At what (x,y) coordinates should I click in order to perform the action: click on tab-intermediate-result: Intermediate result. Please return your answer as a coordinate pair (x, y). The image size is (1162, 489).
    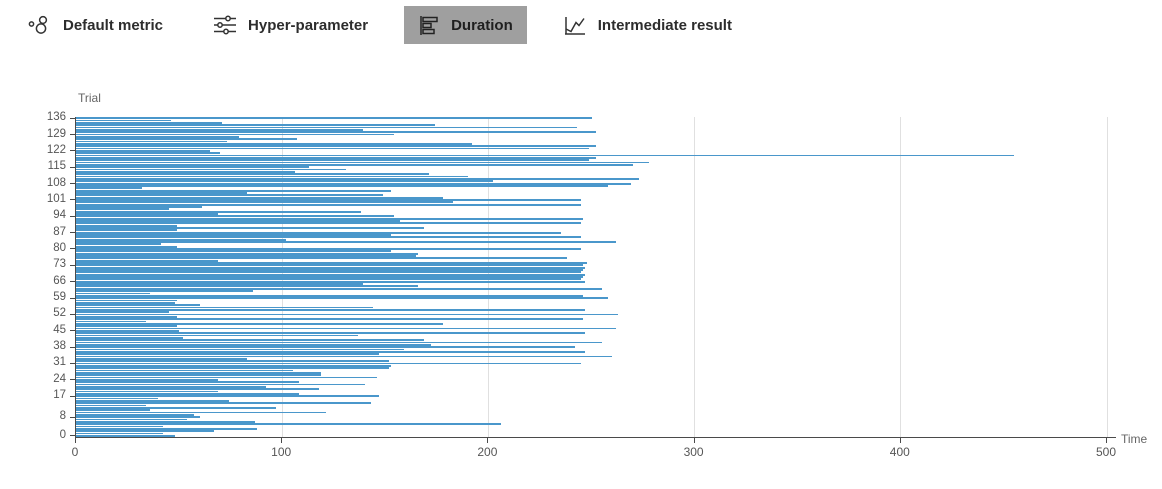
    Looking at the image, I should click on (647, 25).